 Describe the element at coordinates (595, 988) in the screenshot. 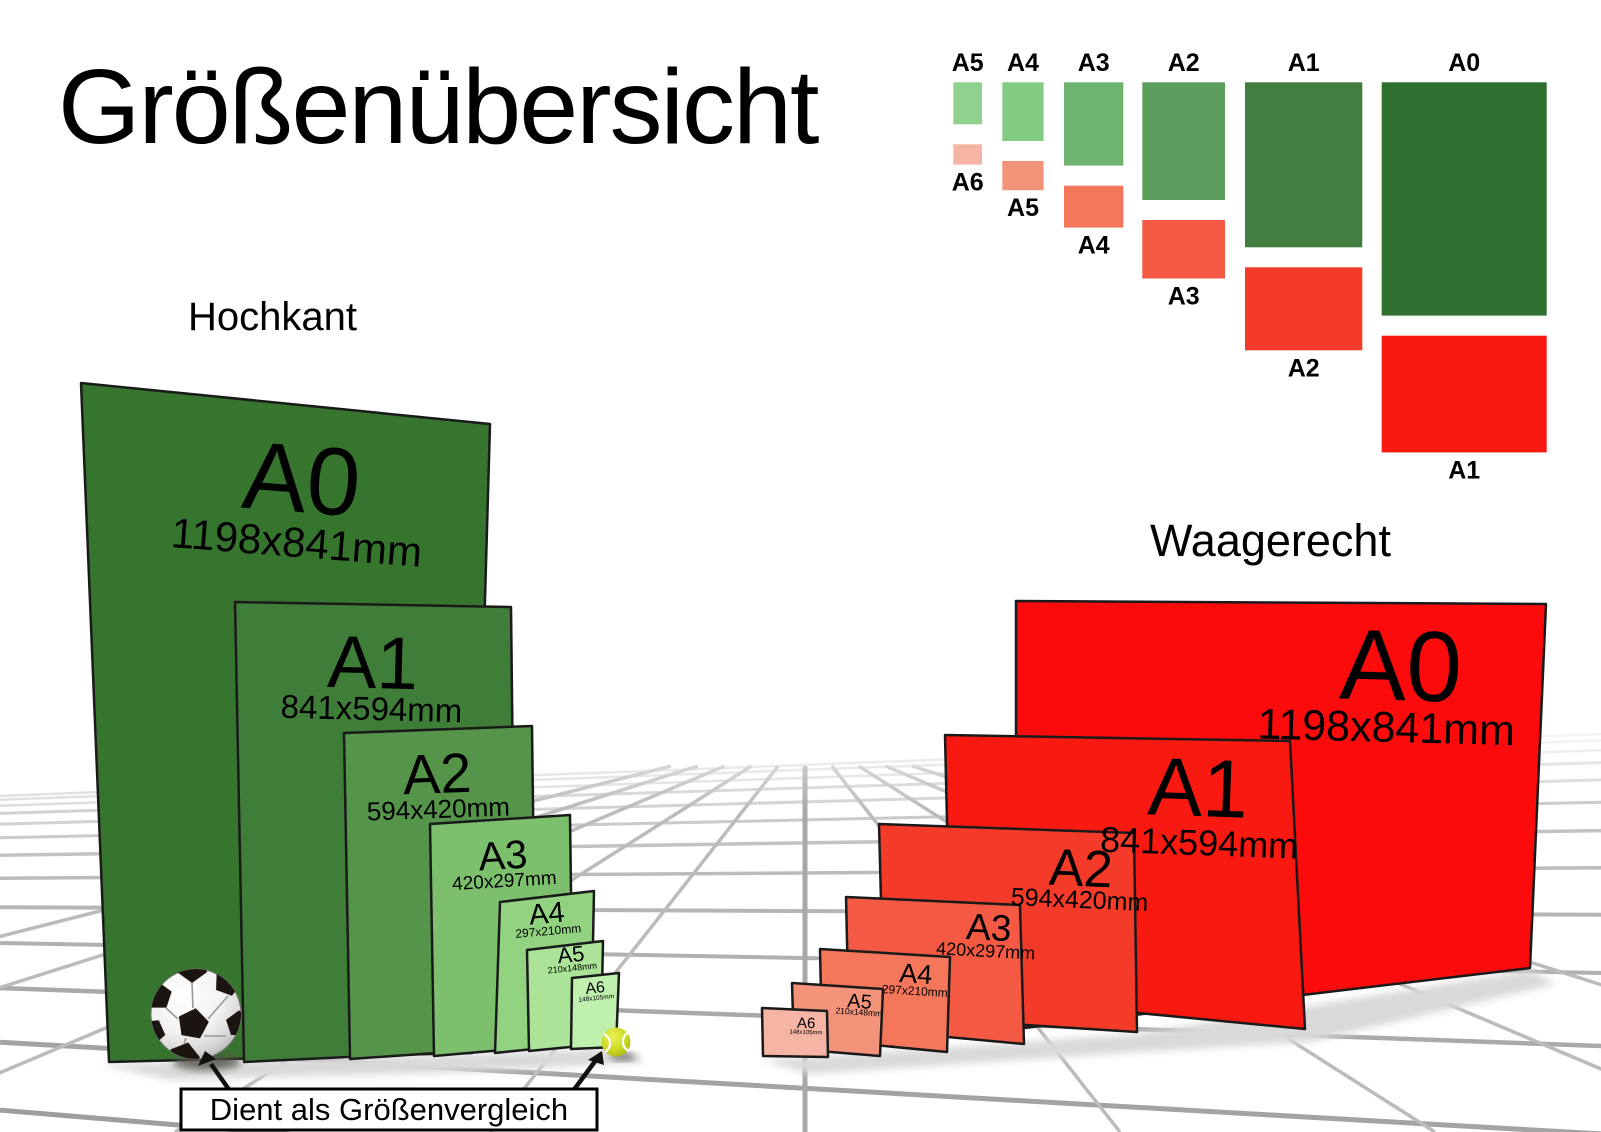

I see `green-a6-name: A6` at that location.